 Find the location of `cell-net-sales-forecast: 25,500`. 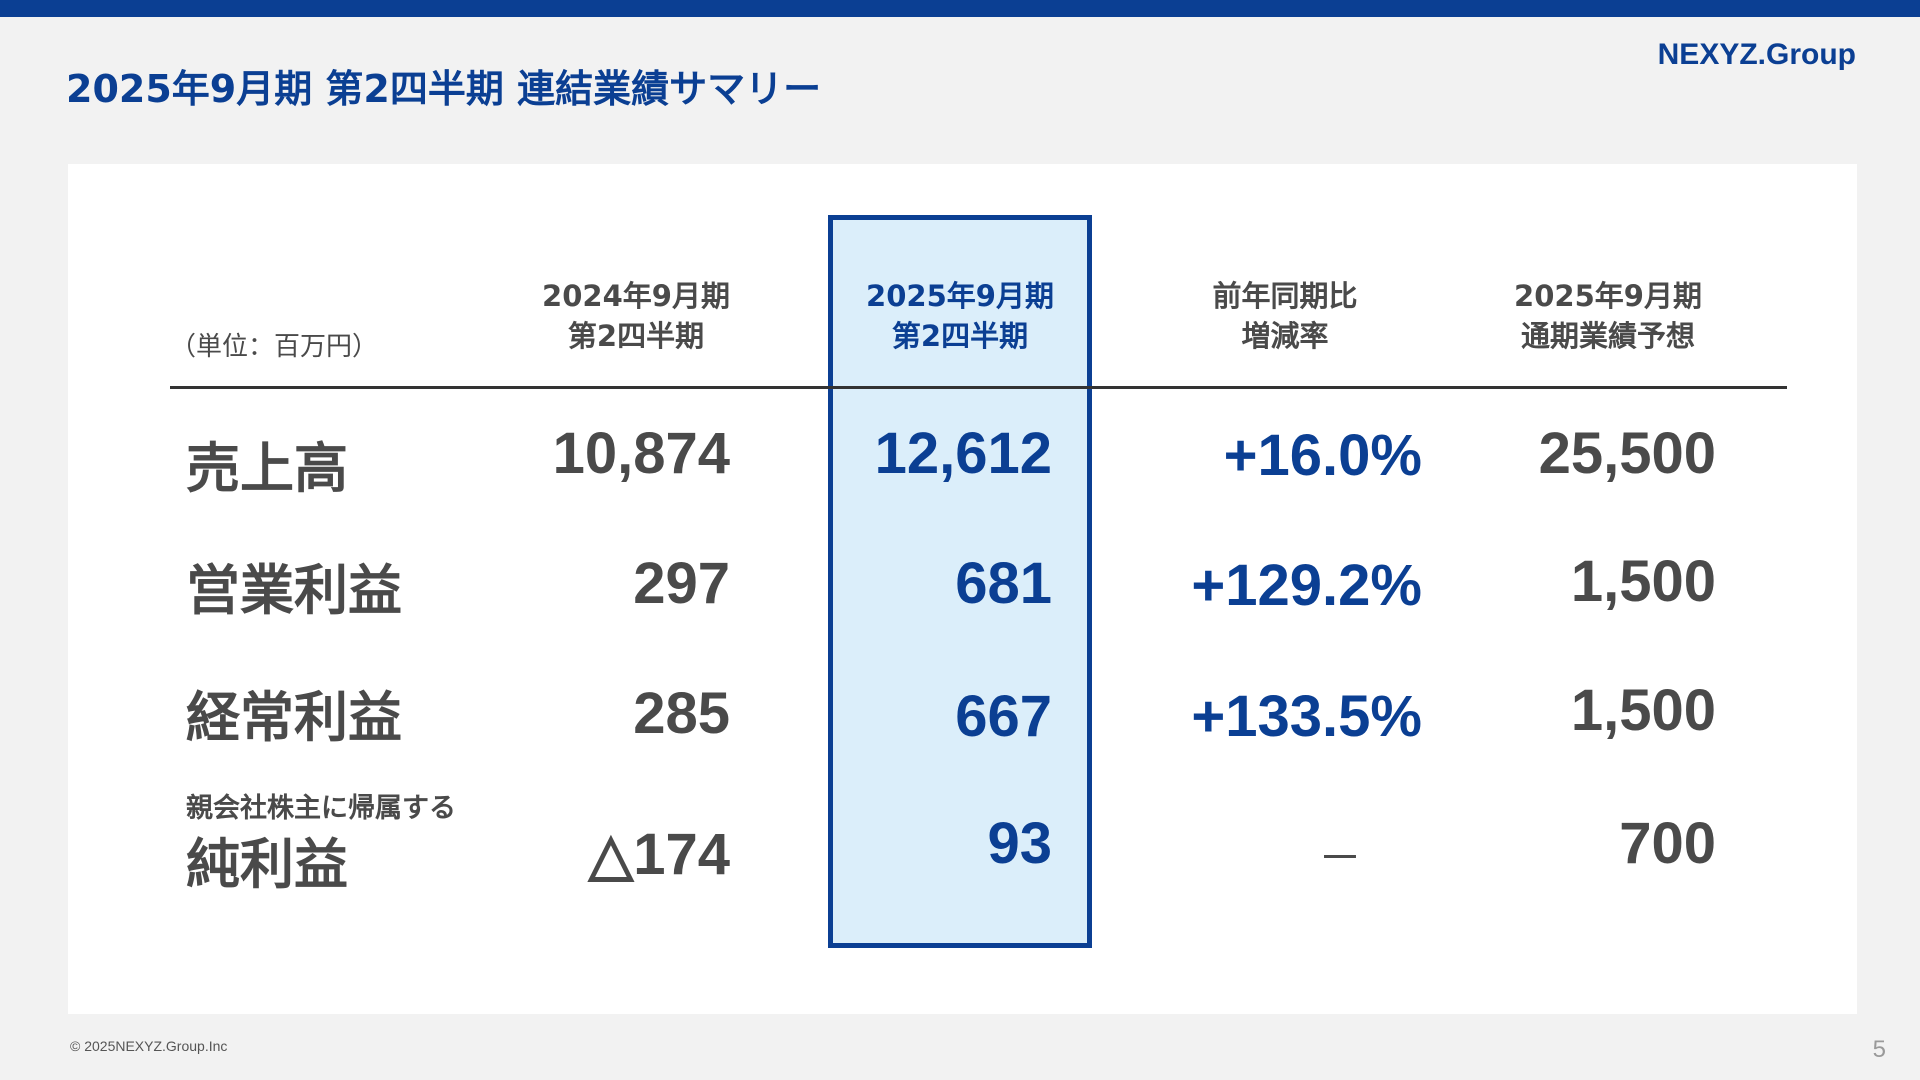

cell-net-sales-forecast: 25,500 is located at coordinates (1627, 453).